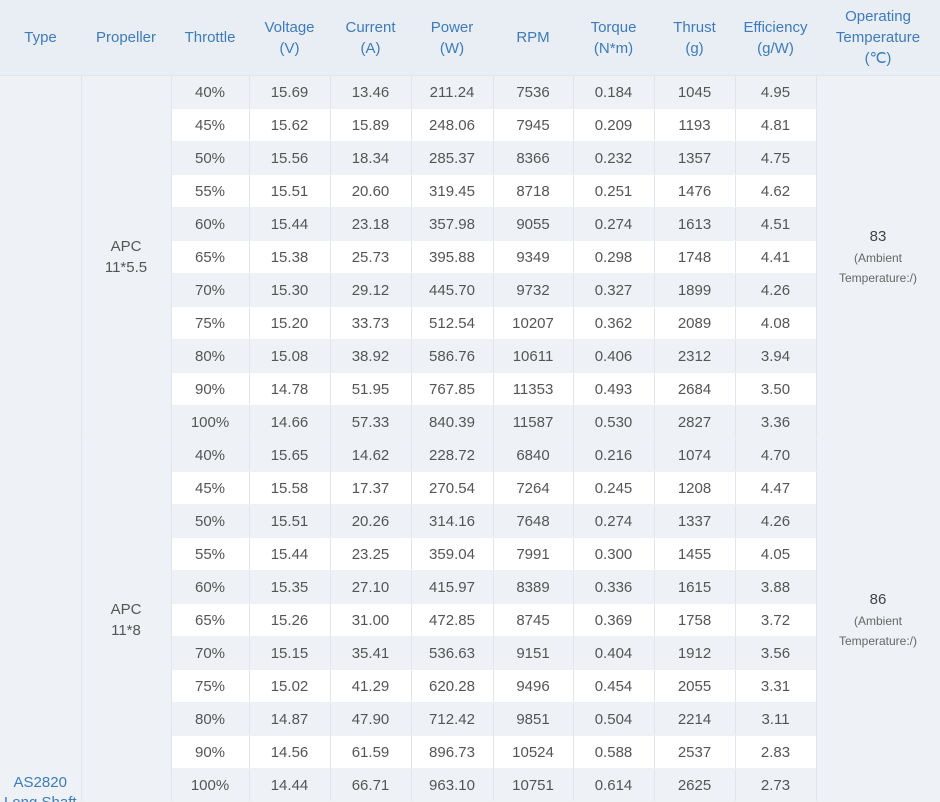 The width and height of the screenshot is (940, 802). What do you see at coordinates (614, 125) in the screenshot?
I see `torque-cell: 0.209` at bounding box center [614, 125].